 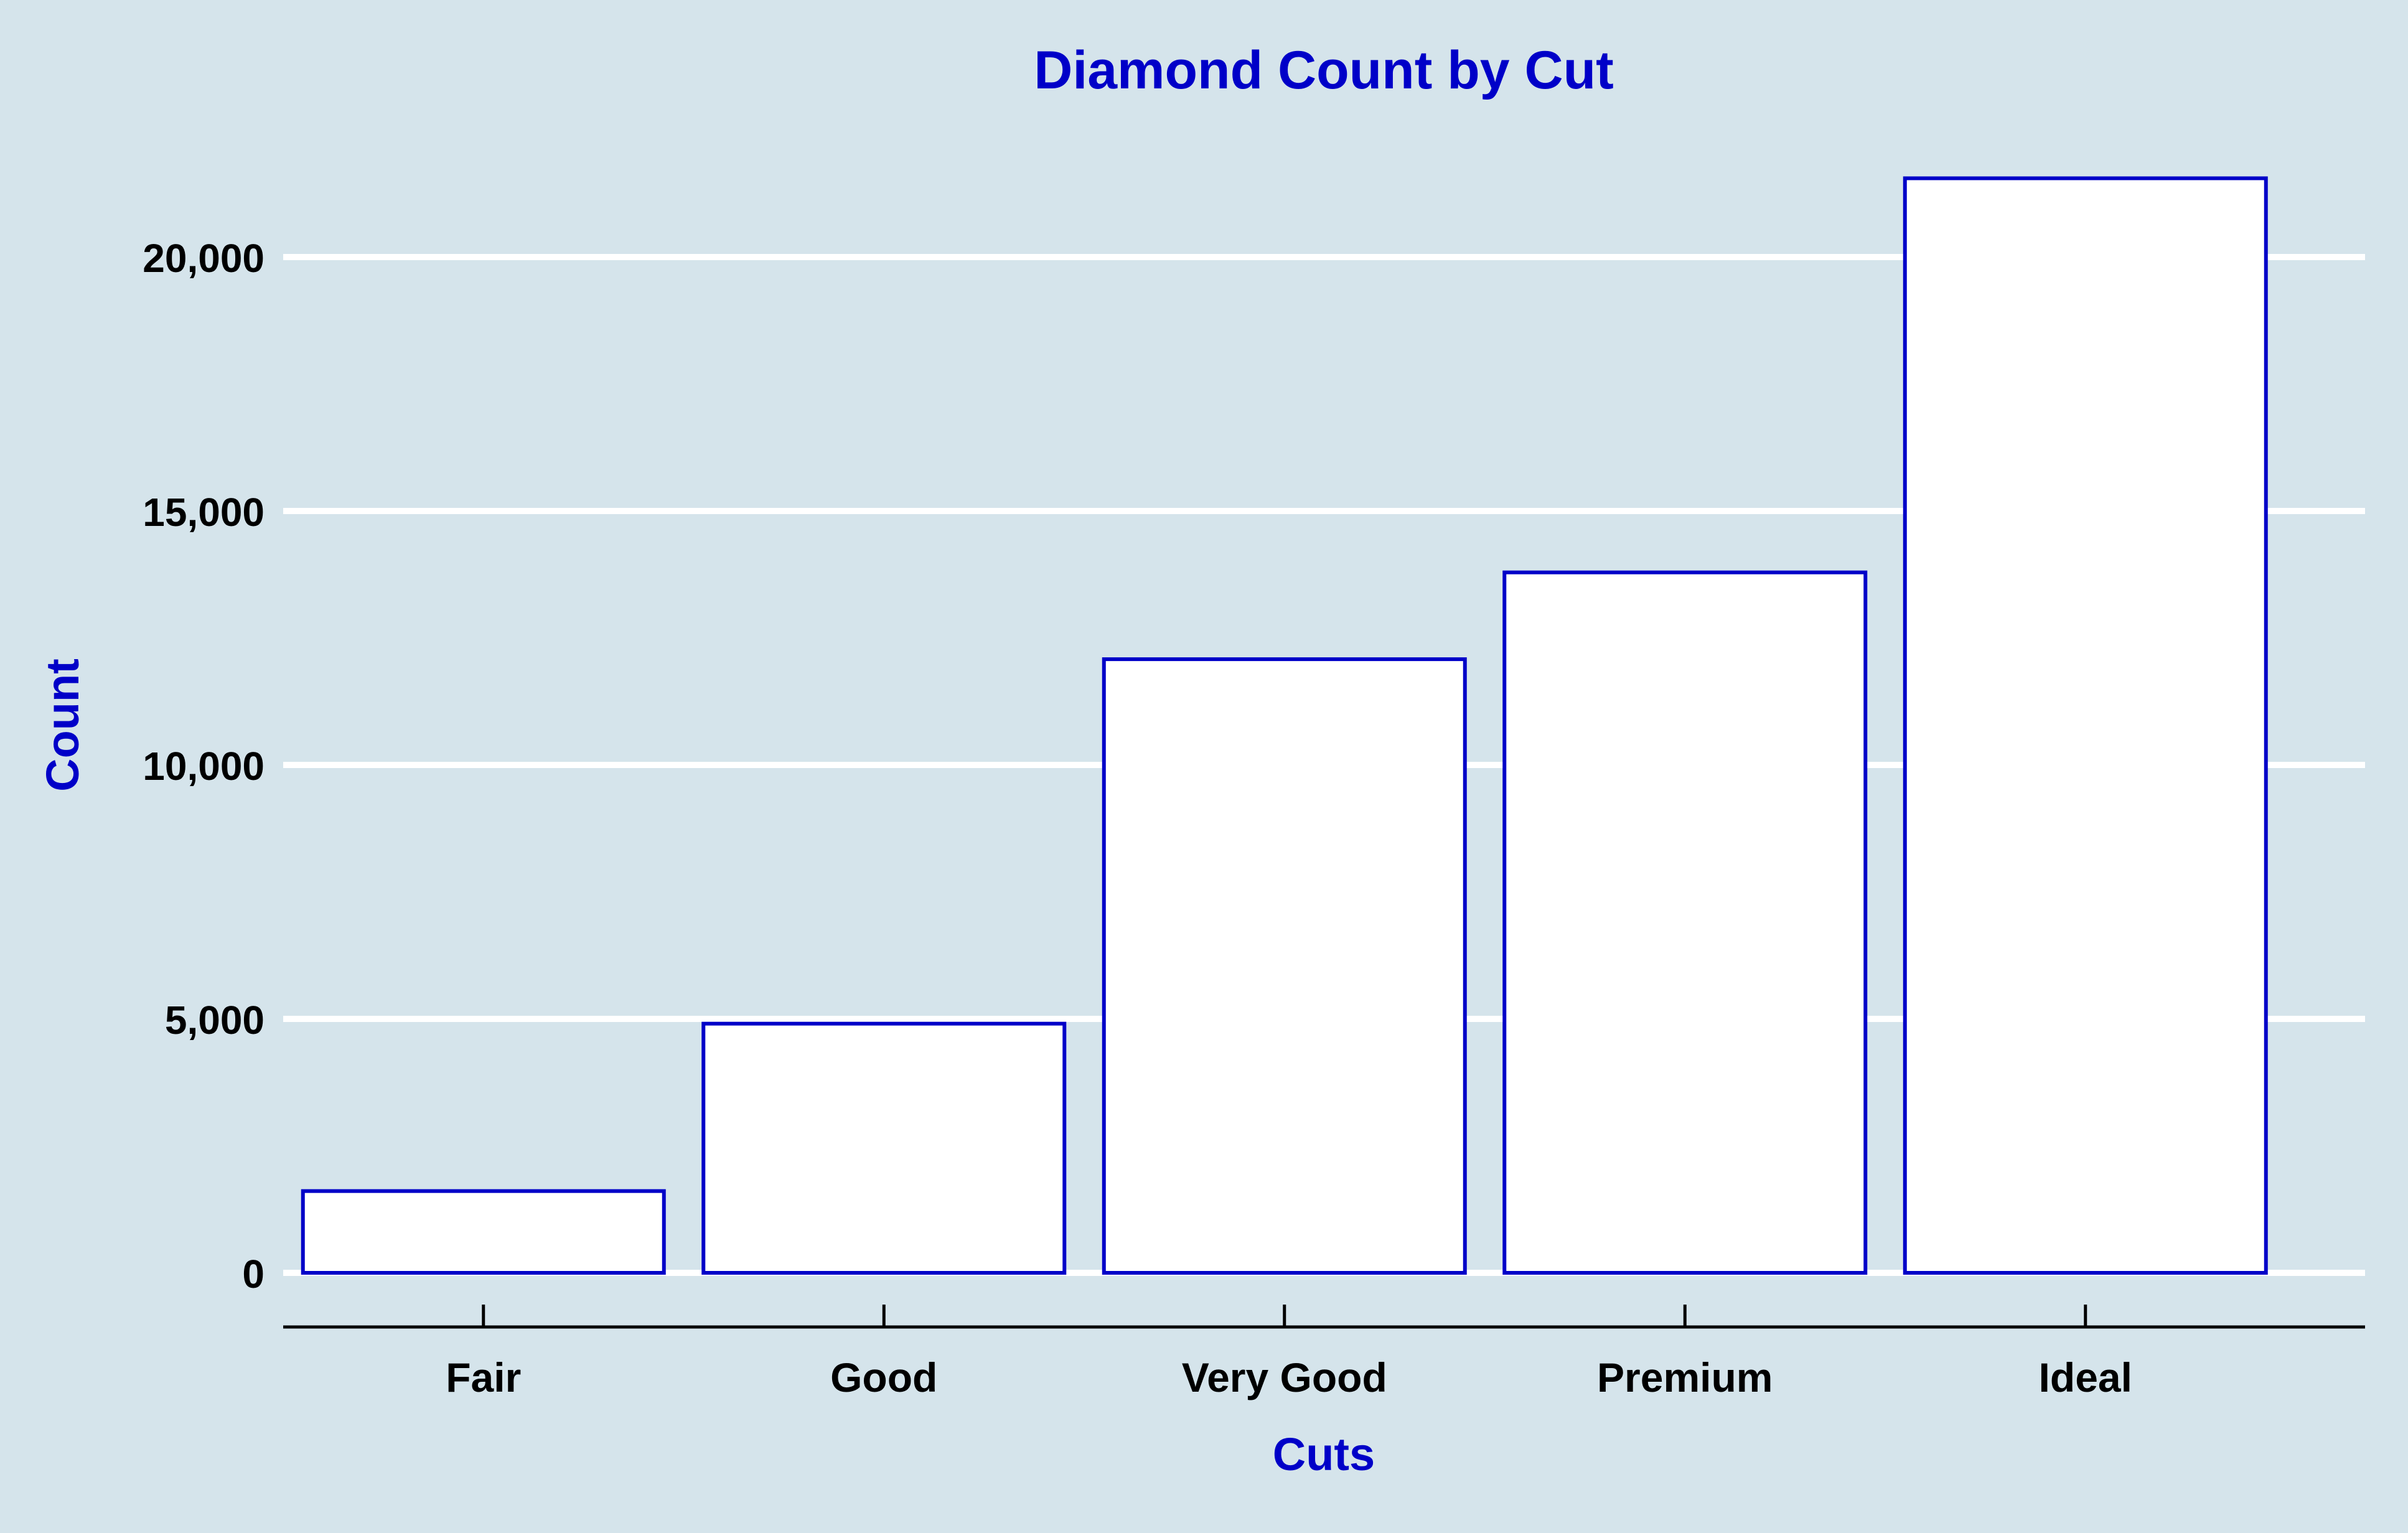 I want to click on x-axis-label: Cuts, so click(x=1324, y=1454).